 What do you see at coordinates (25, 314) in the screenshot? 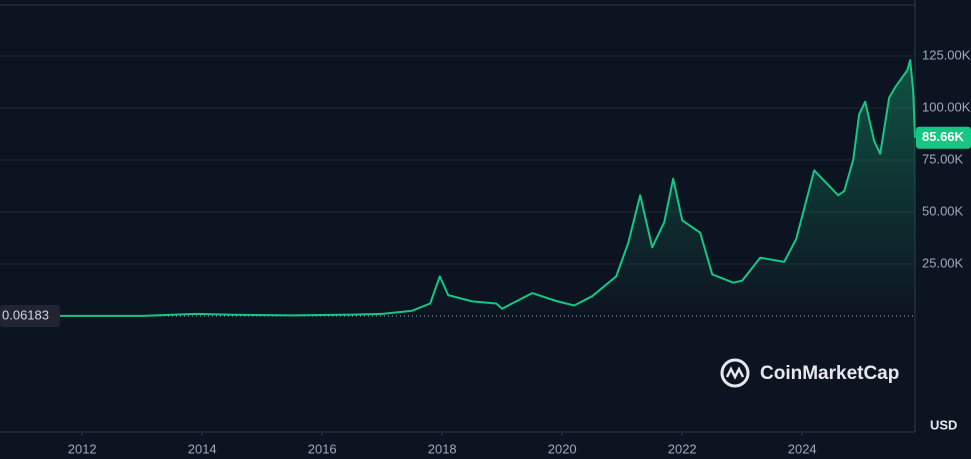
I see `first-price-label: 0.06183` at bounding box center [25, 314].